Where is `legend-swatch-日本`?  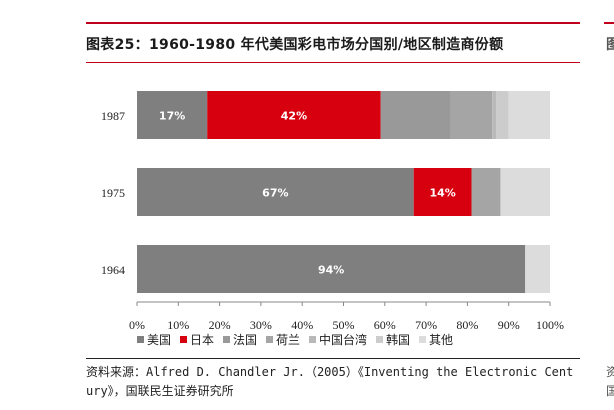
legend-swatch-日本 is located at coordinates (183, 339).